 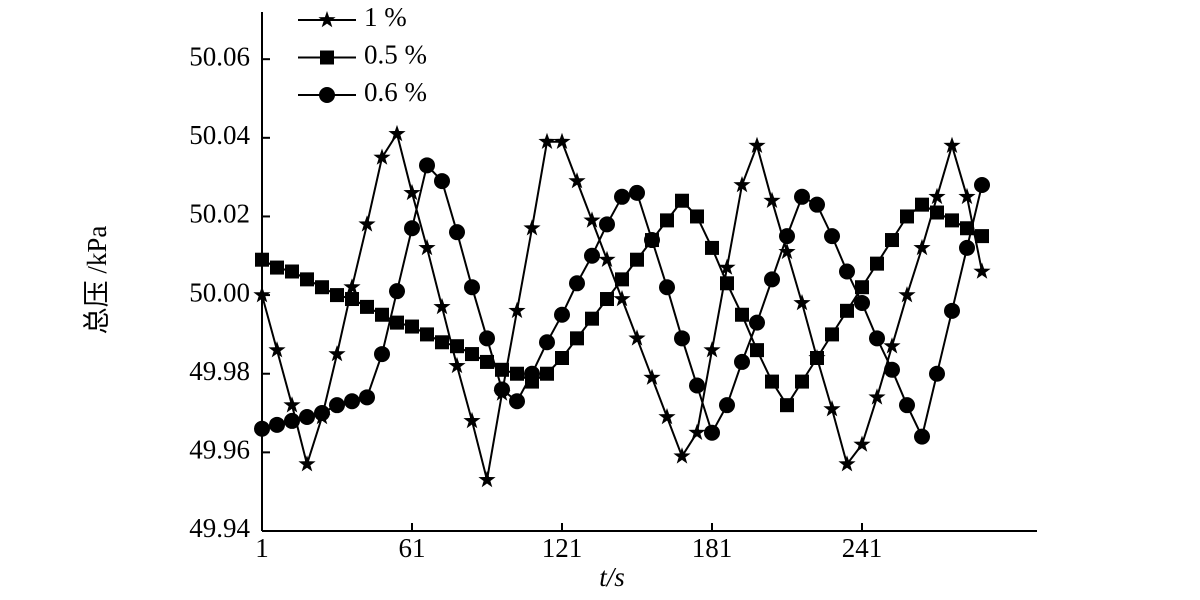 I want to click on y-tick-label: 49.98, so click(x=219, y=371).